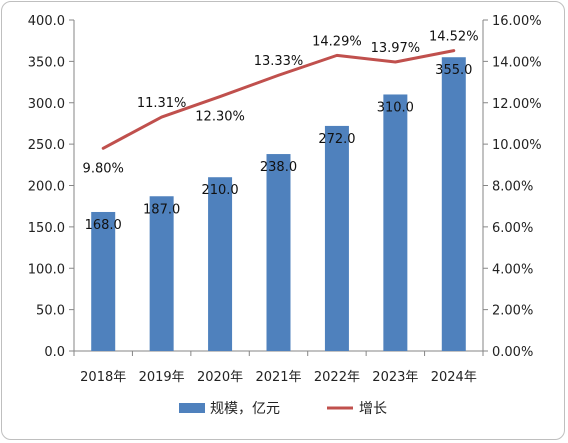 This screenshot has width=568, height=443. What do you see at coordinates (512, 352) in the screenshot?
I see `right-tick-label: 0.00%` at bounding box center [512, 352].